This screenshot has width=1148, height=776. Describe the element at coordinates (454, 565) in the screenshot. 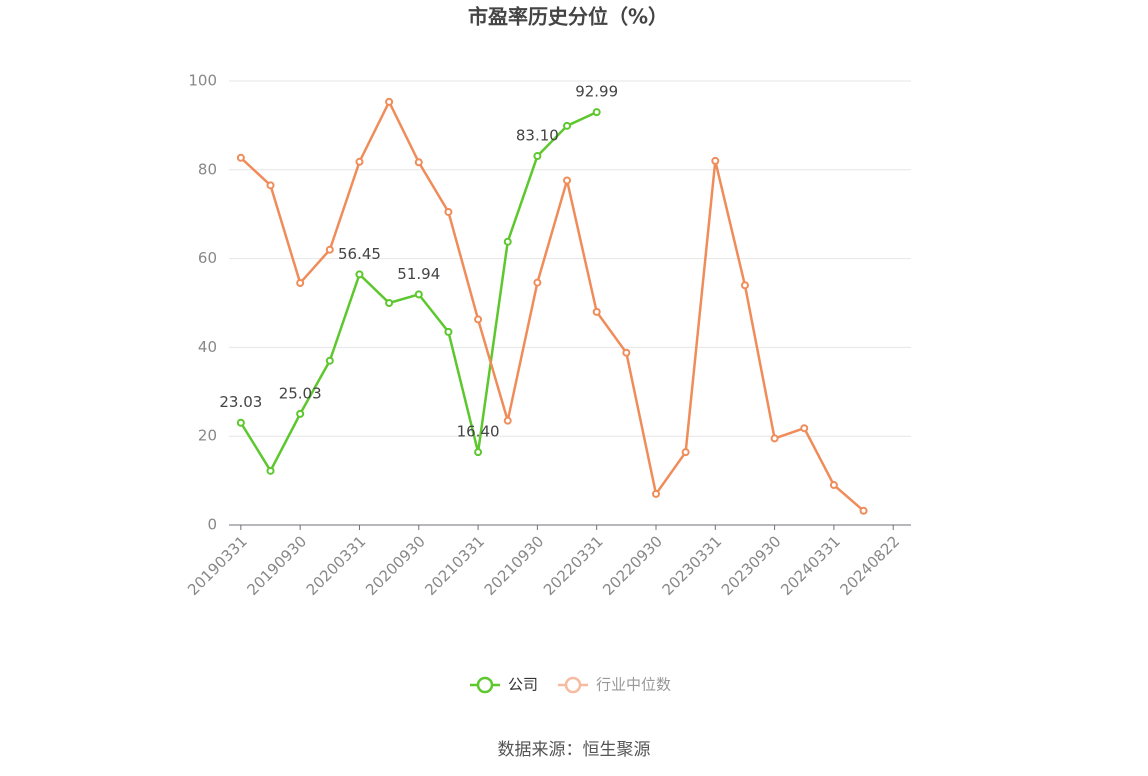

I see `x-tick-label: 20210331` at that location.